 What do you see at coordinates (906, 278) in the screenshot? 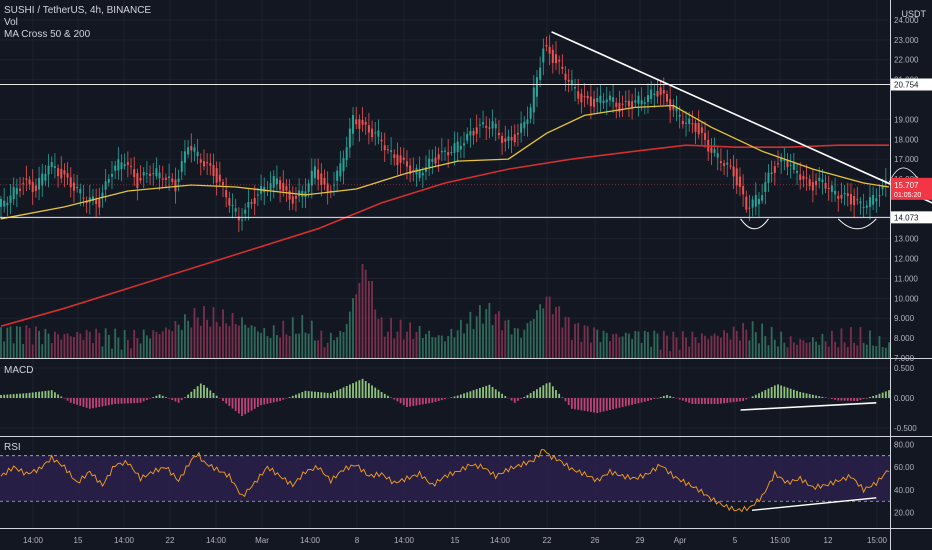
I see `price-tick-label: 11.000` at bounding box center [906, 278].